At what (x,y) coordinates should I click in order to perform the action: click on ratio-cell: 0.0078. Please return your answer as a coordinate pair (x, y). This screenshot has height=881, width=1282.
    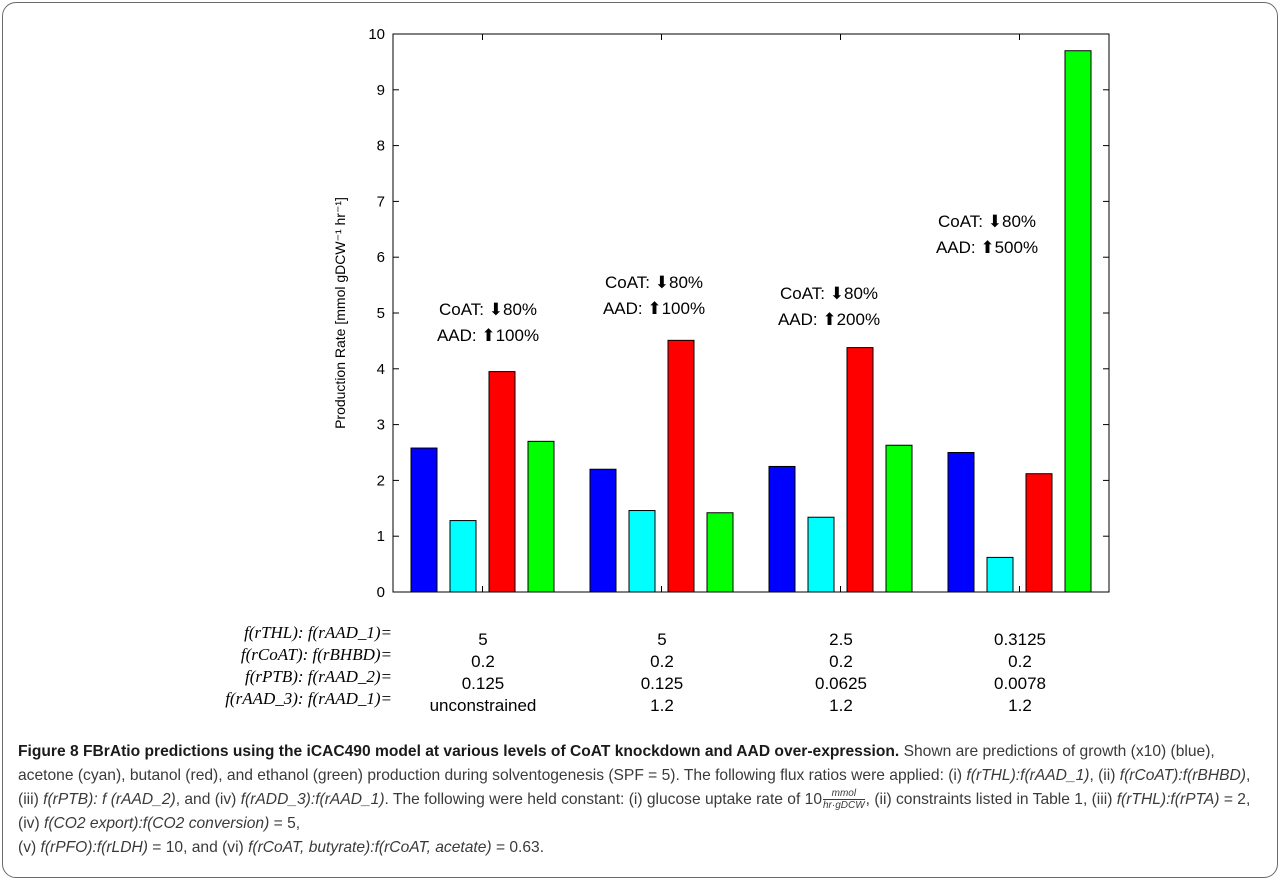
    Looking at the image, I should click on (1020, 683).